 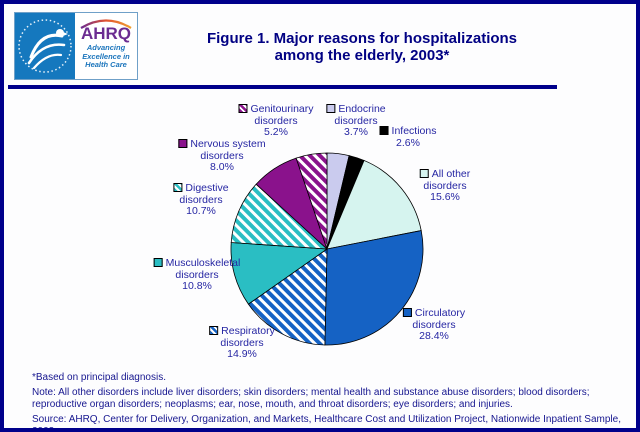 I want to click on legend-marker-respiratory-disorders, so click(x=214, y=330).